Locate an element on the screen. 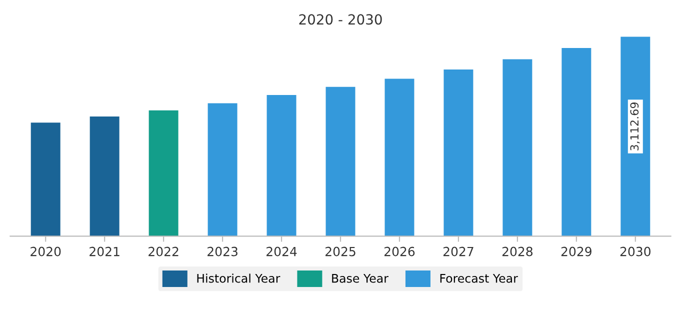 The height and width of the screenshot is (328, 681). chart-title: 2020 - 2030 is located at coordinates (340, 19).